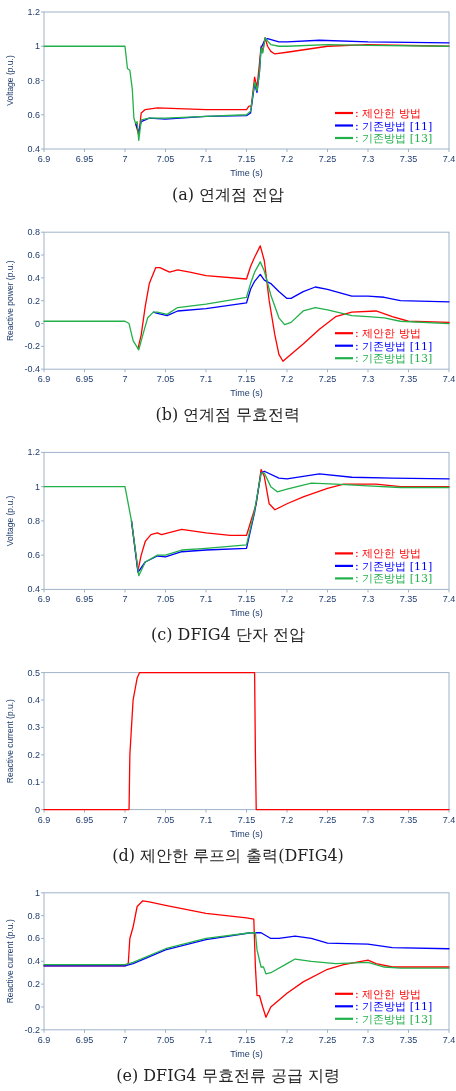 This screenshot has width=456, height=1091. I want to click on text: (c) DFIG4 단자 전압, so click(228, 635).